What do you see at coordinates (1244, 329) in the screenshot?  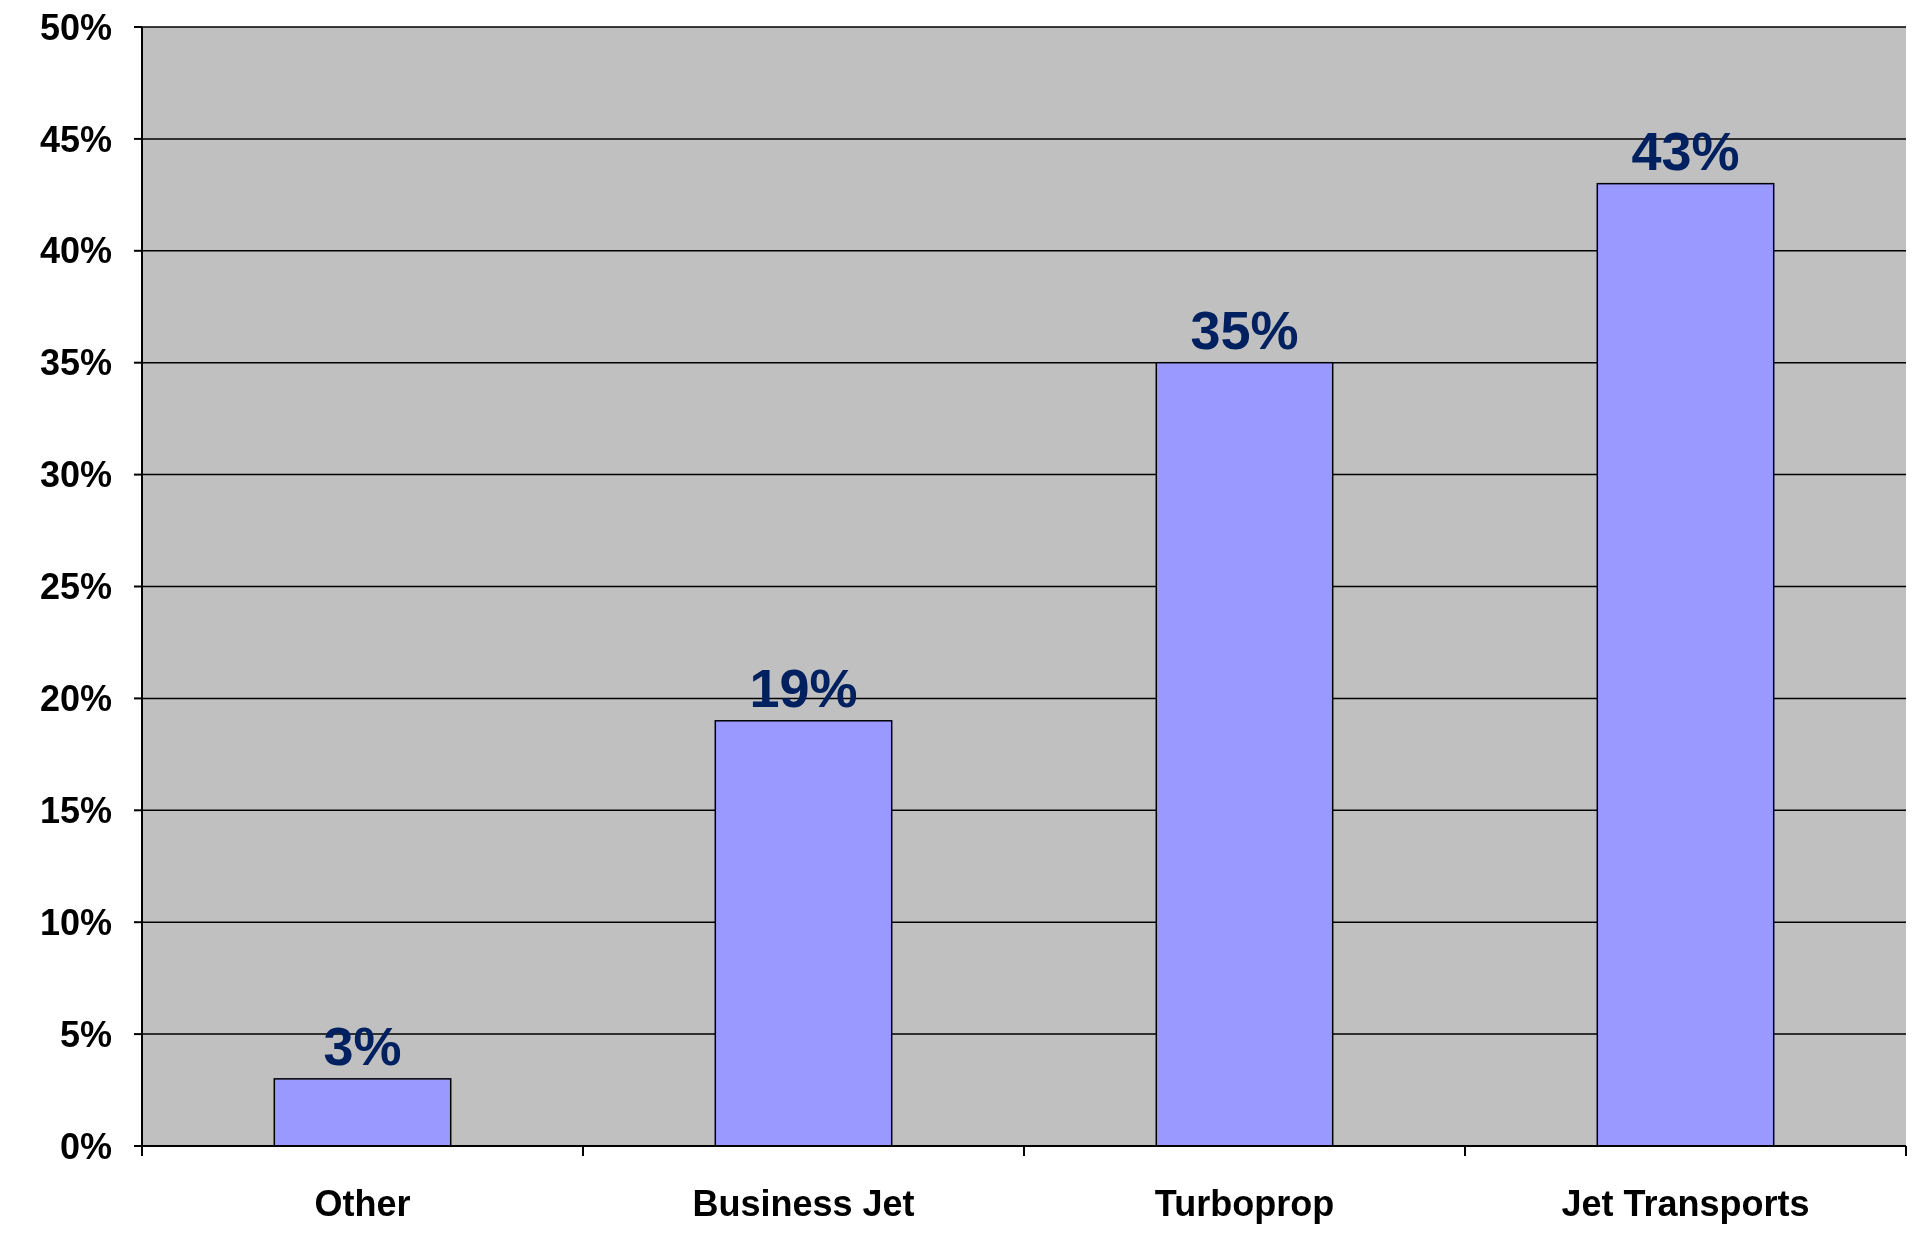 I see `data-label: 35%` at bounding box center [1244, 329].